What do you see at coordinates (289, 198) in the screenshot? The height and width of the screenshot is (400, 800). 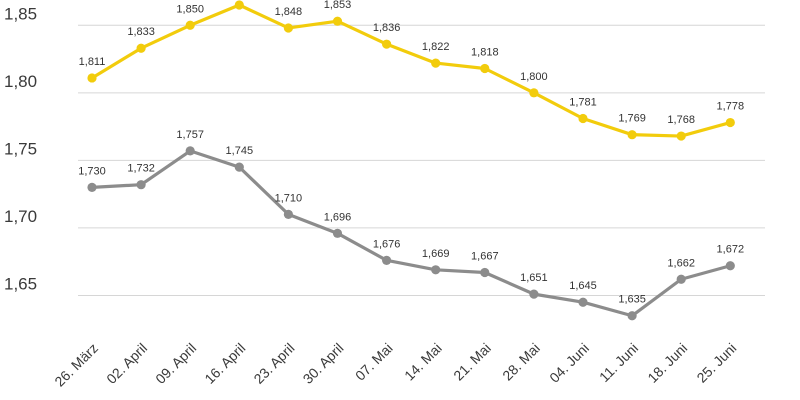 I see `data-label: 1,710` at bounding box center [289, 198].